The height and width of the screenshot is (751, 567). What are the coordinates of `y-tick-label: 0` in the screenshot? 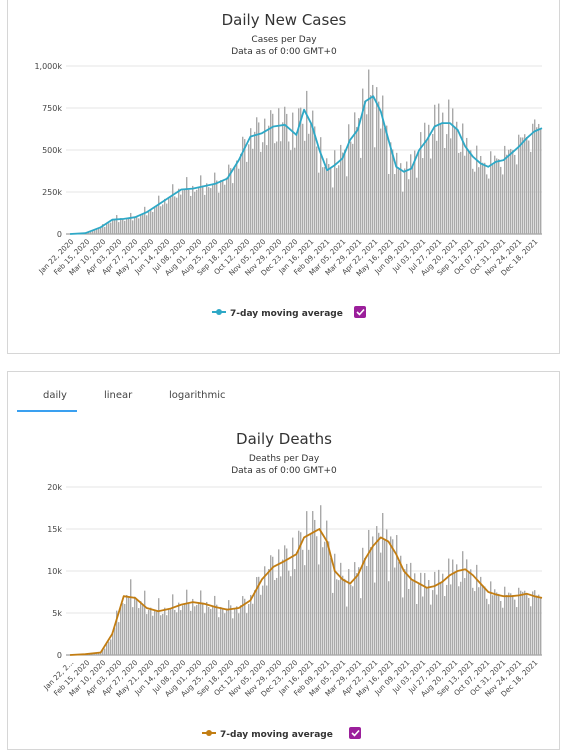 It's located at (59, 234).